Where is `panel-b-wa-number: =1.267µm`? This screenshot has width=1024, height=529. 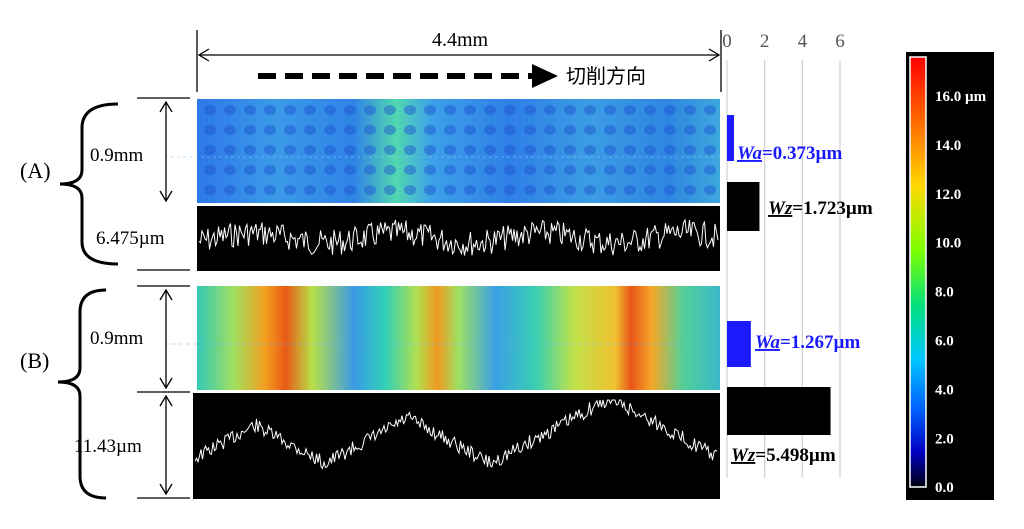 panel-b-wa-number: =1.267µm is located at coordinates (820, 342).